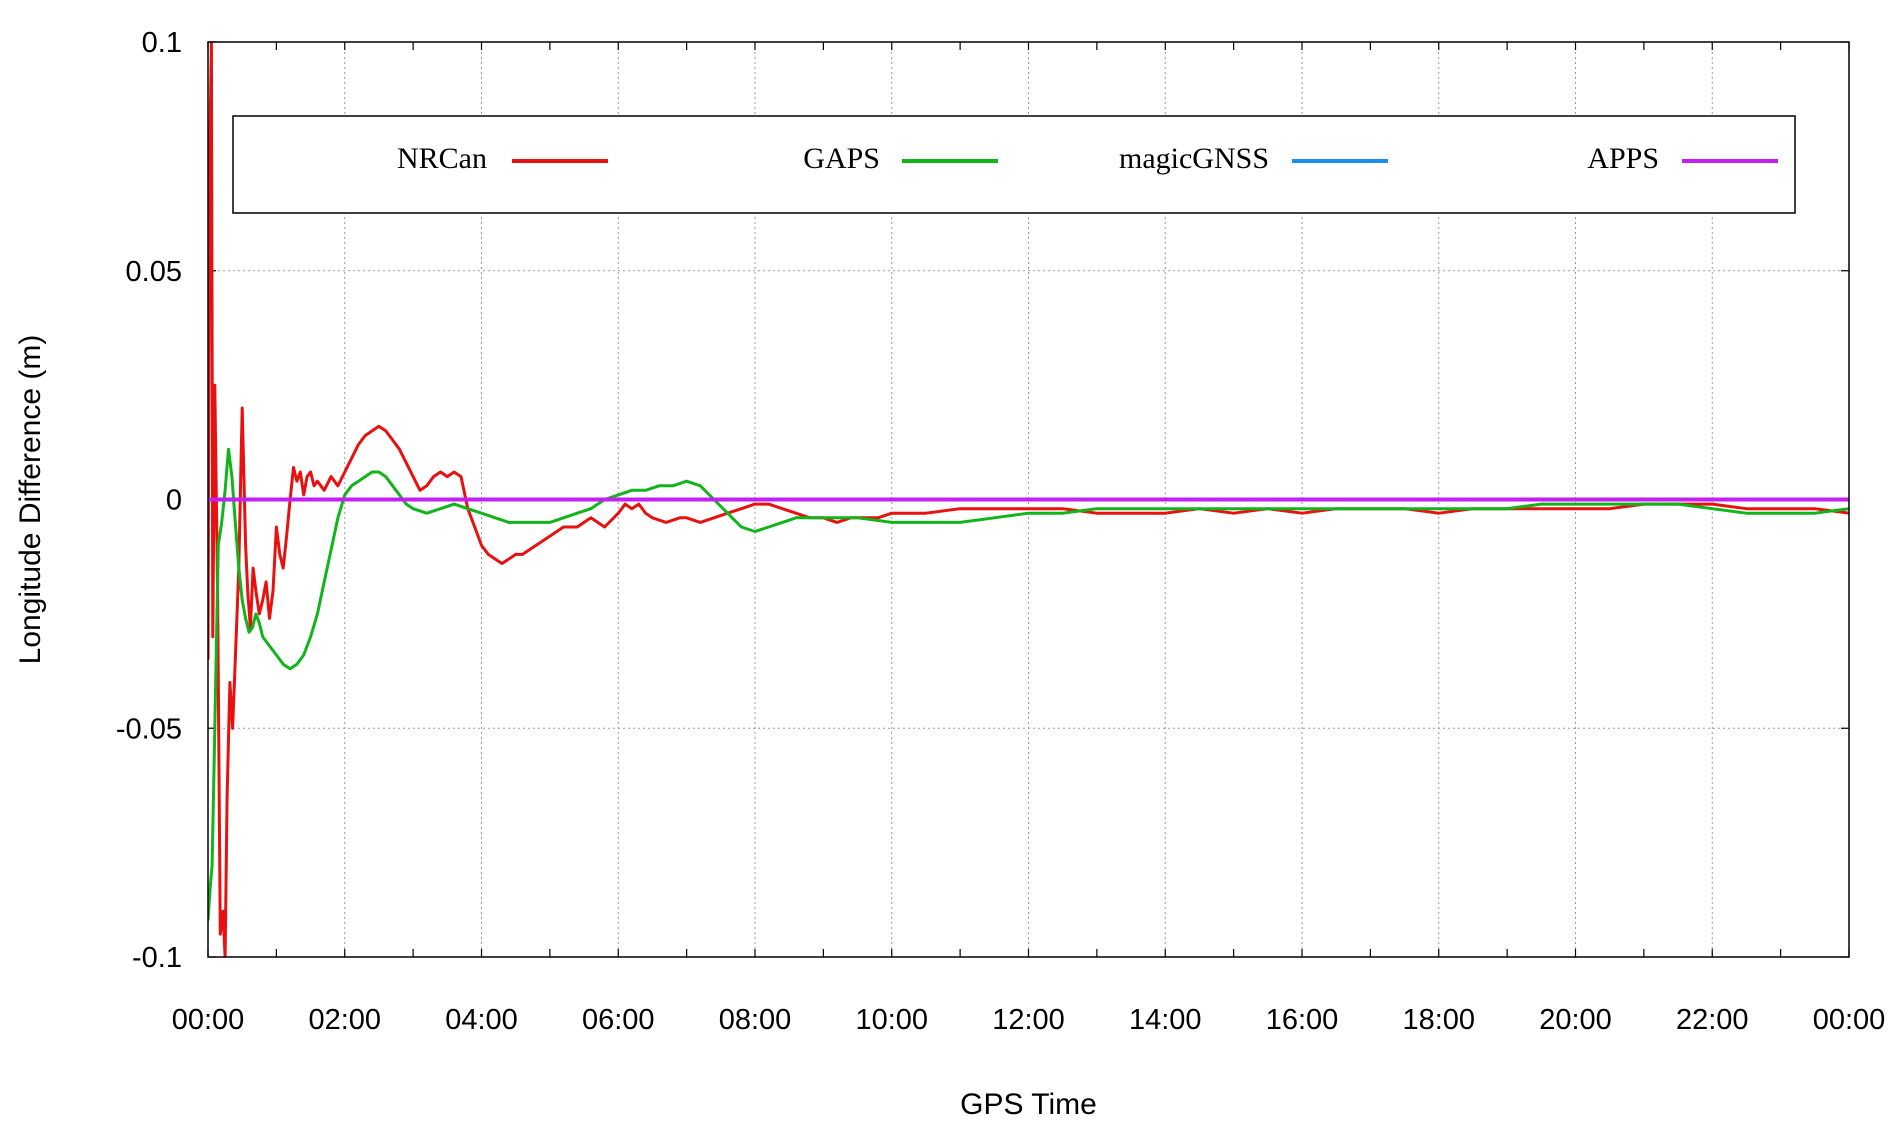 Image resolution: width=1892 pixels, height=1126 pixels. Describe the element at coordinates (149, 500) in the screenshot. I see `y-tick-labels: 0.1 0.05 0 -0.05 -0.1` at that location.